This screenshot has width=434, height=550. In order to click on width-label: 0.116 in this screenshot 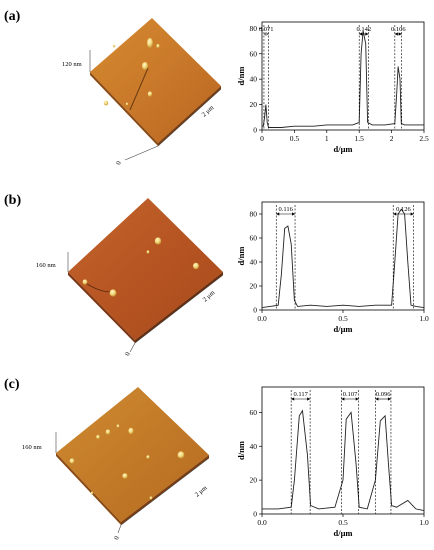, I will do `click(285, 209)`.